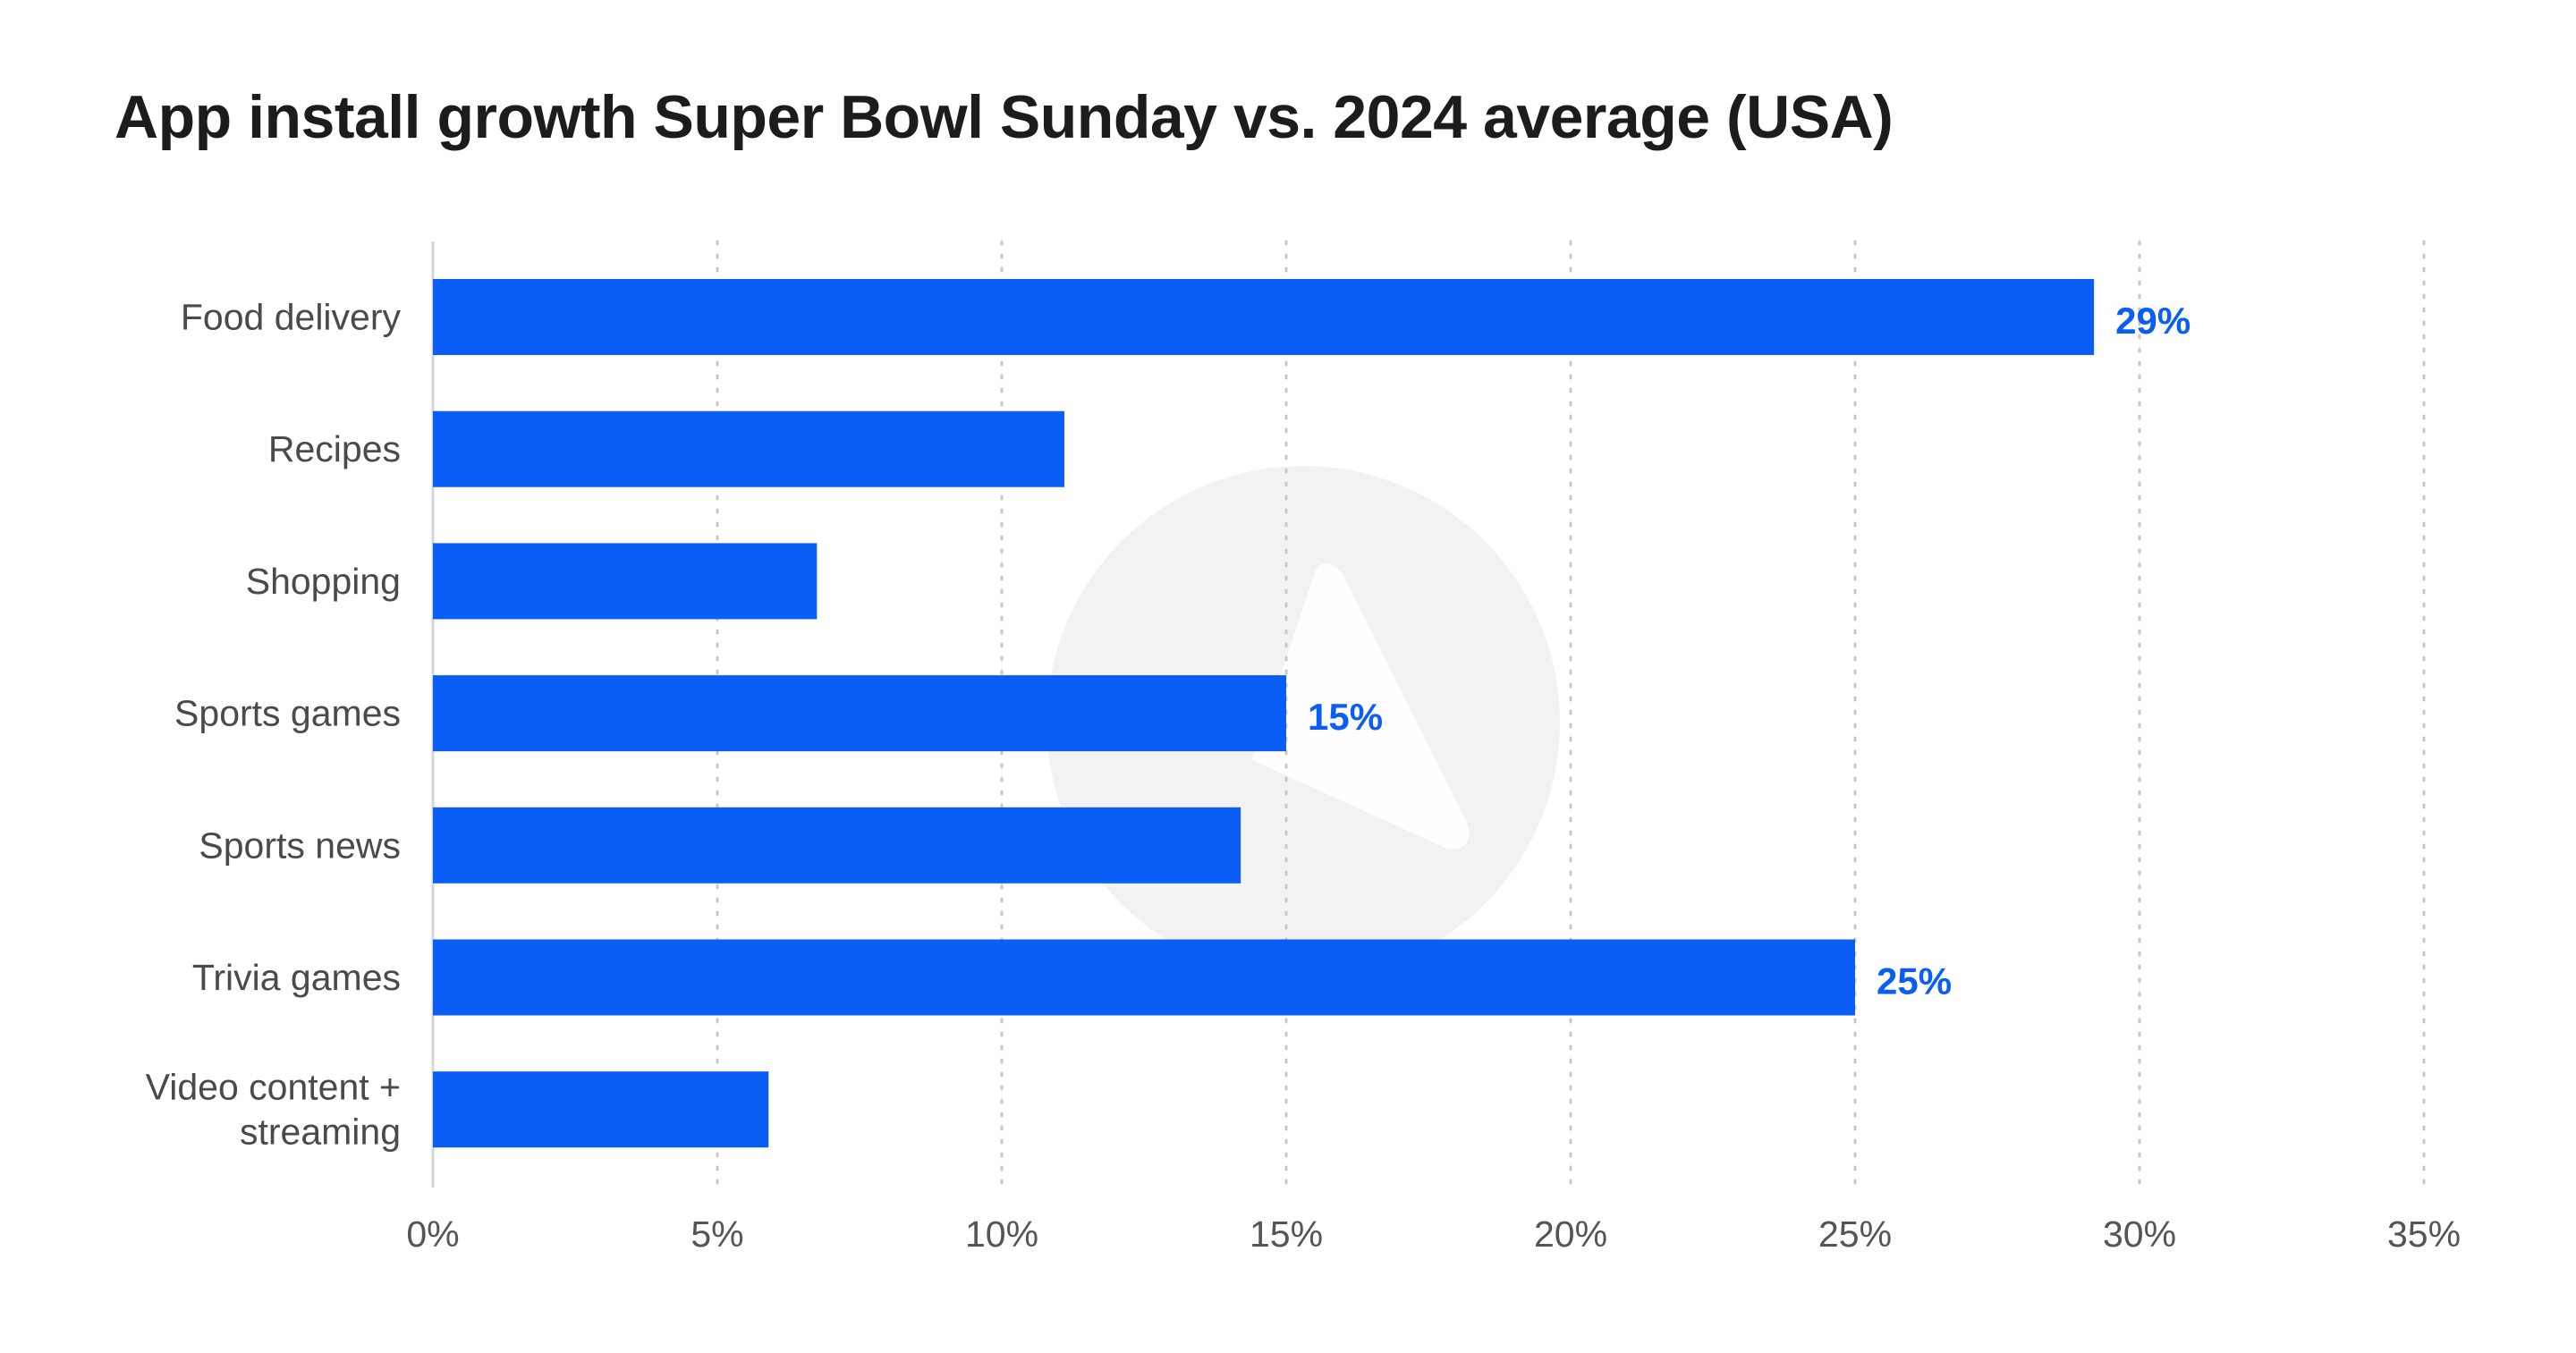  Describe the element at coordinates (1001, 1234) in the screenshot. I see `x-tick-label: 10%` at that location.